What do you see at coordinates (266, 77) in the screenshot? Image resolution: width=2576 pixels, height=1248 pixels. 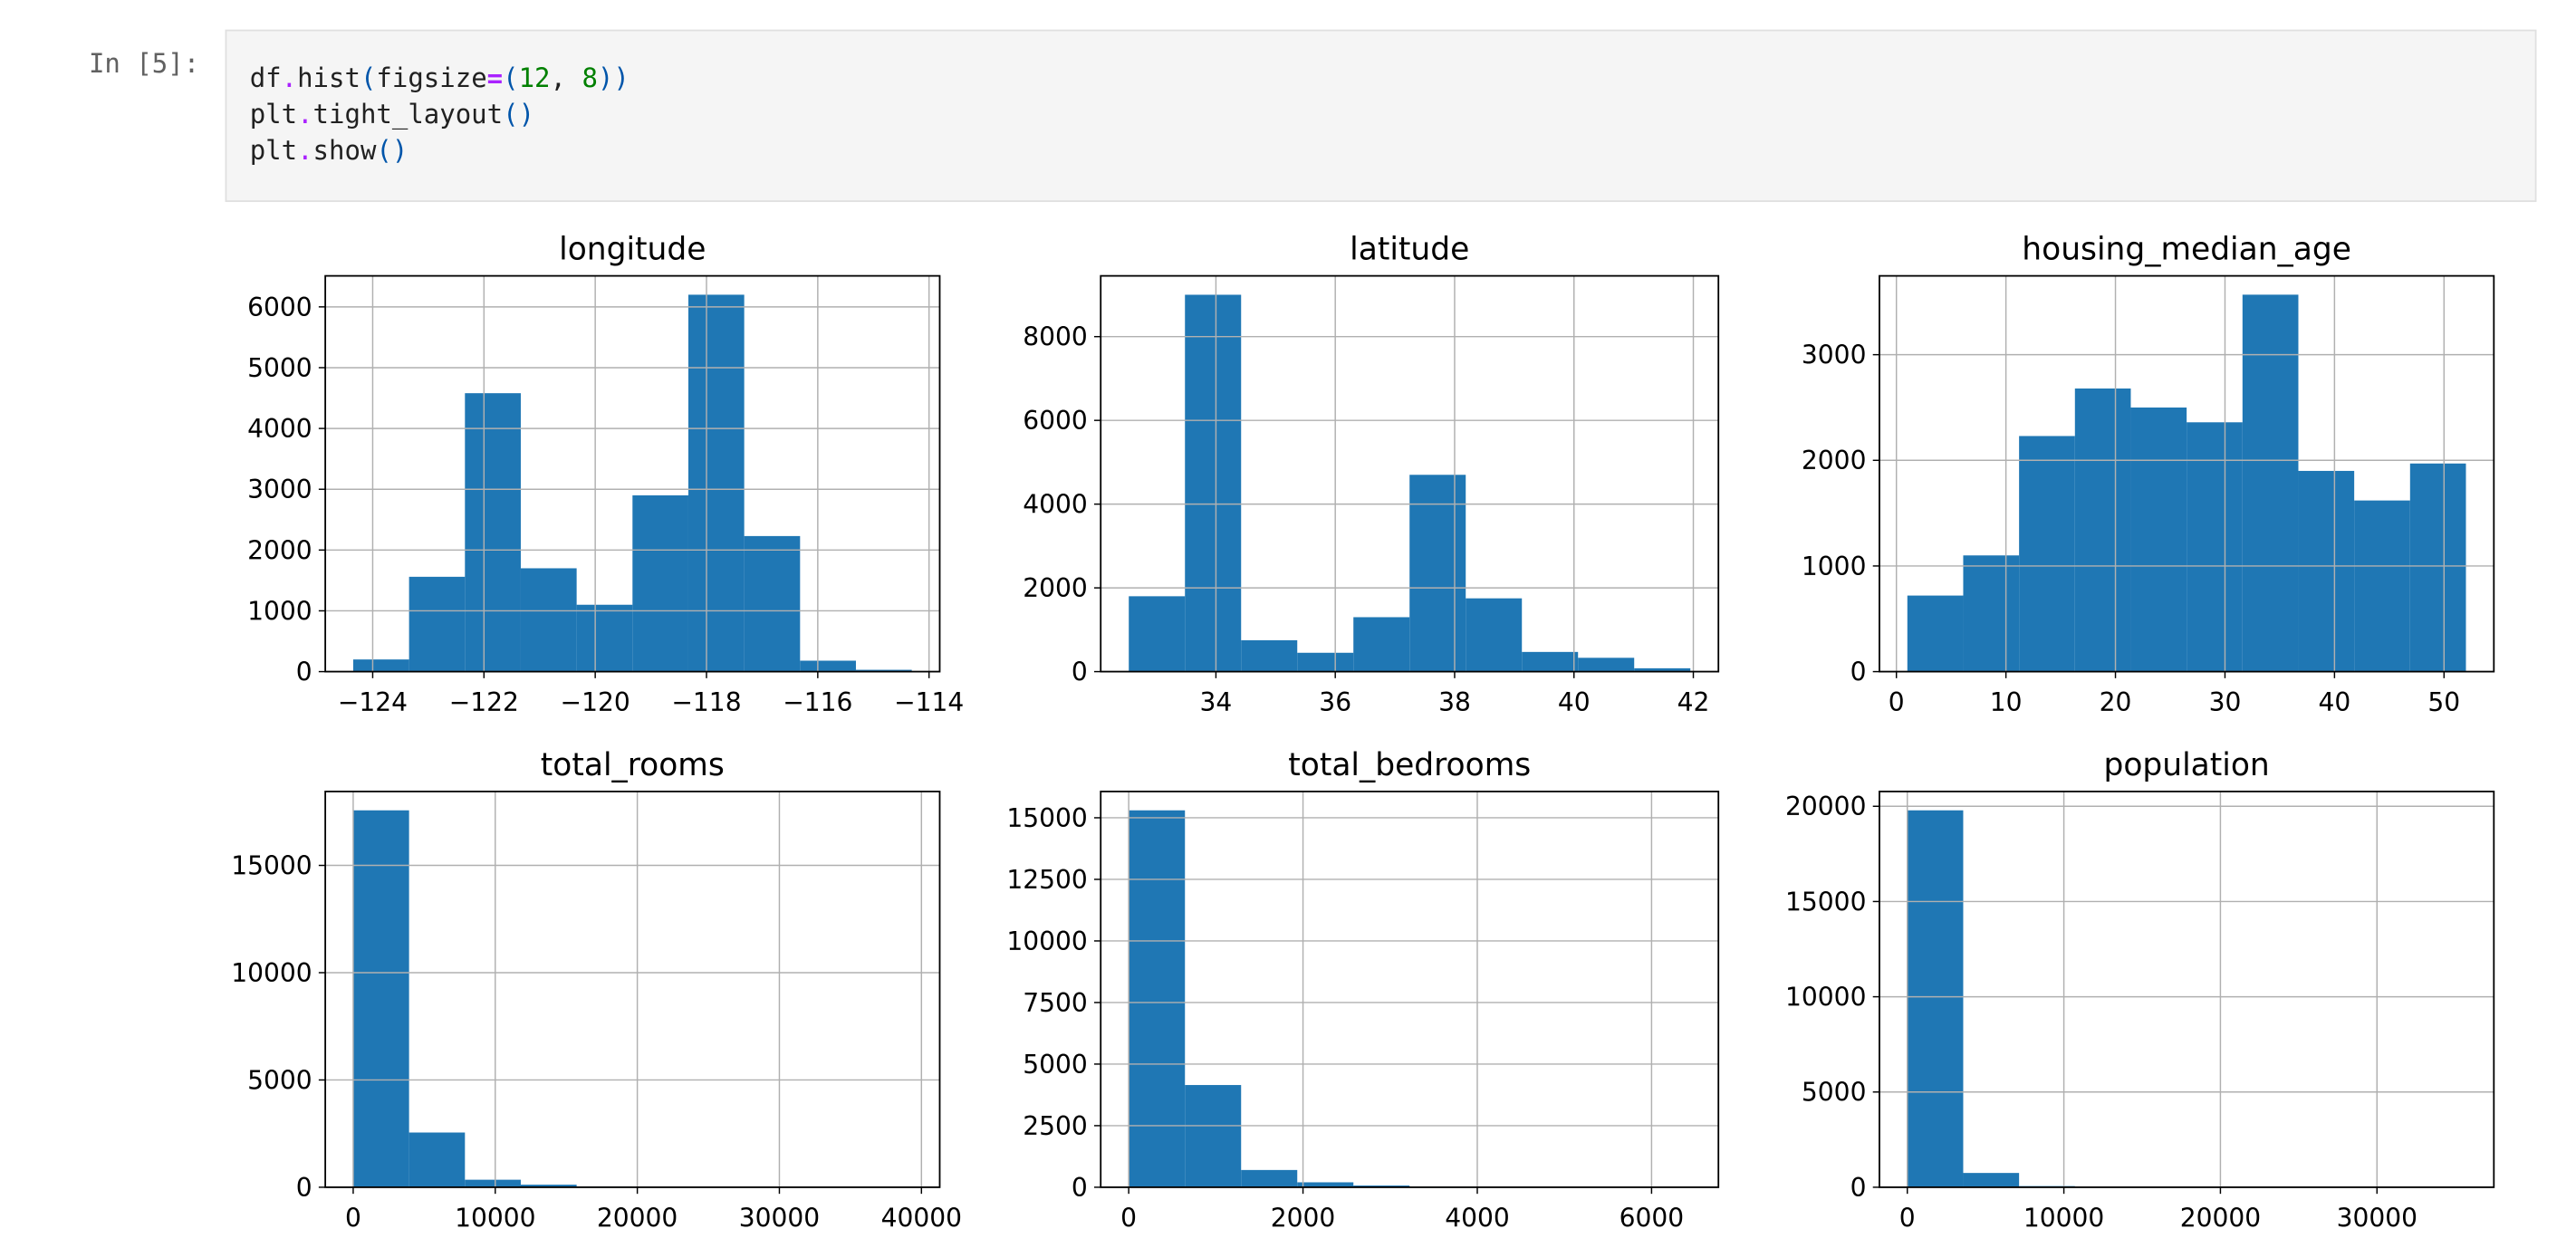 I see `code-token: df` at bounding box center [266, 77].